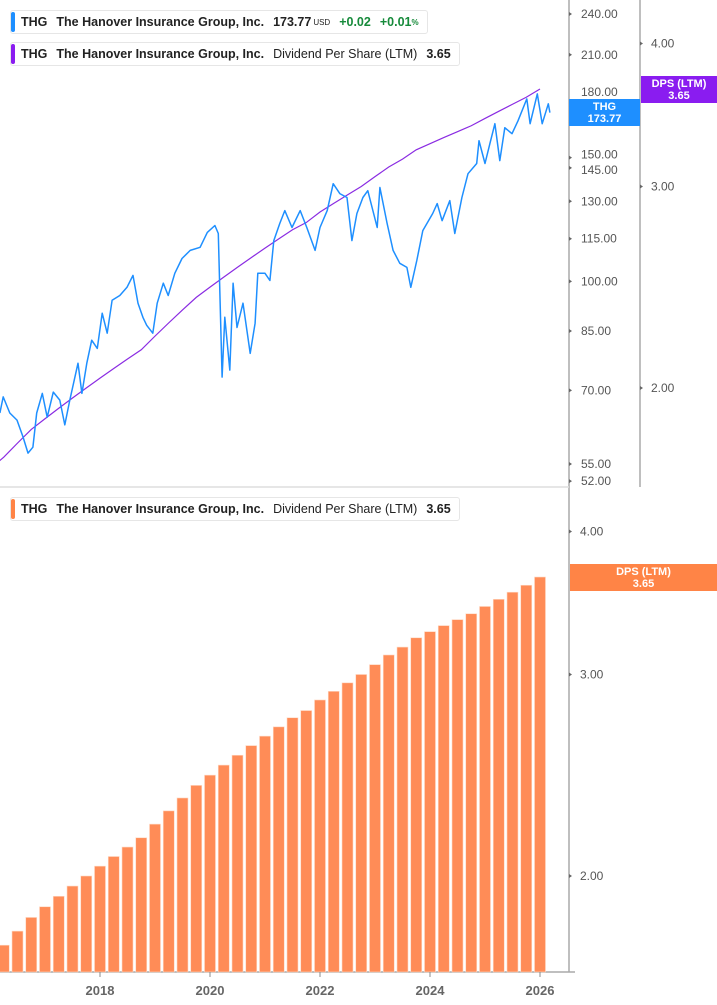  What do you see at coordinates (100, 990) in the screenshot?
I see `x-tick-label: 2018` at bounding box center [100, 990].